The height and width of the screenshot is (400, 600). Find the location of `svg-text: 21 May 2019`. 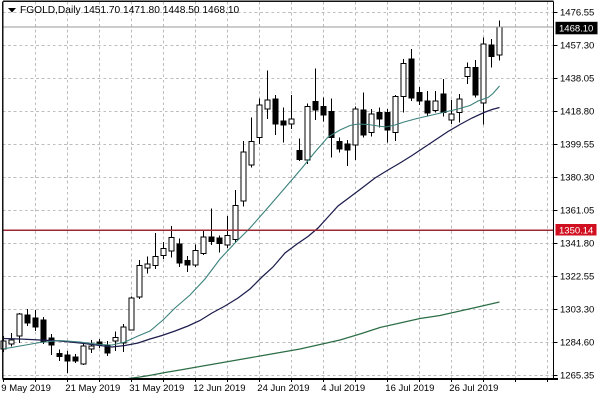

svg-text: 21 May 2019 is located at coordinates (92, 388).